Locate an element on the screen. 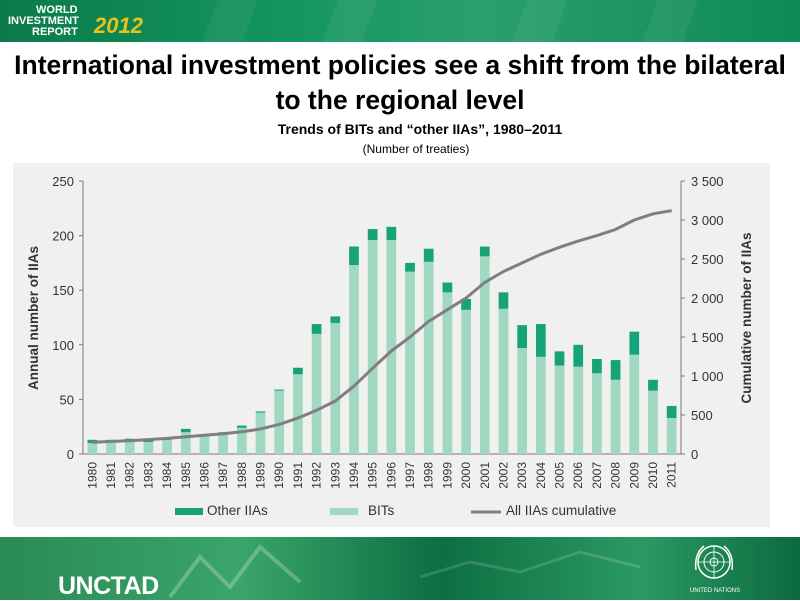 Image resolution: width=800 pixels, height=601 pixels. bar-other-iias-2004 is located at coordinates (540, 340).